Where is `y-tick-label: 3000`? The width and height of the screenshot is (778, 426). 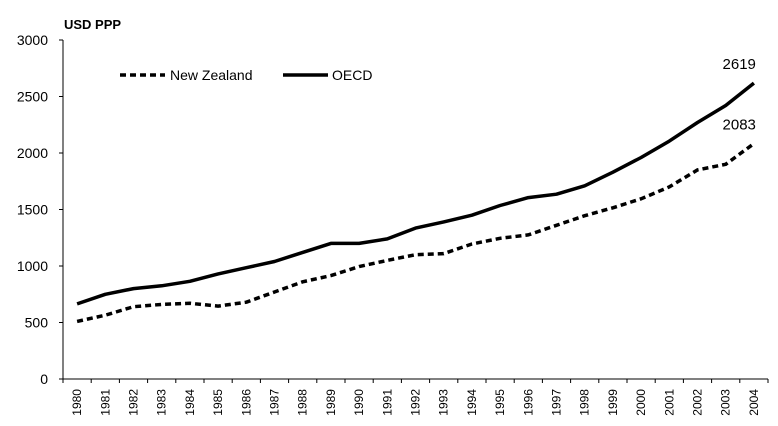
y-tick-label: 3000 is located at coordinates (32, 40).